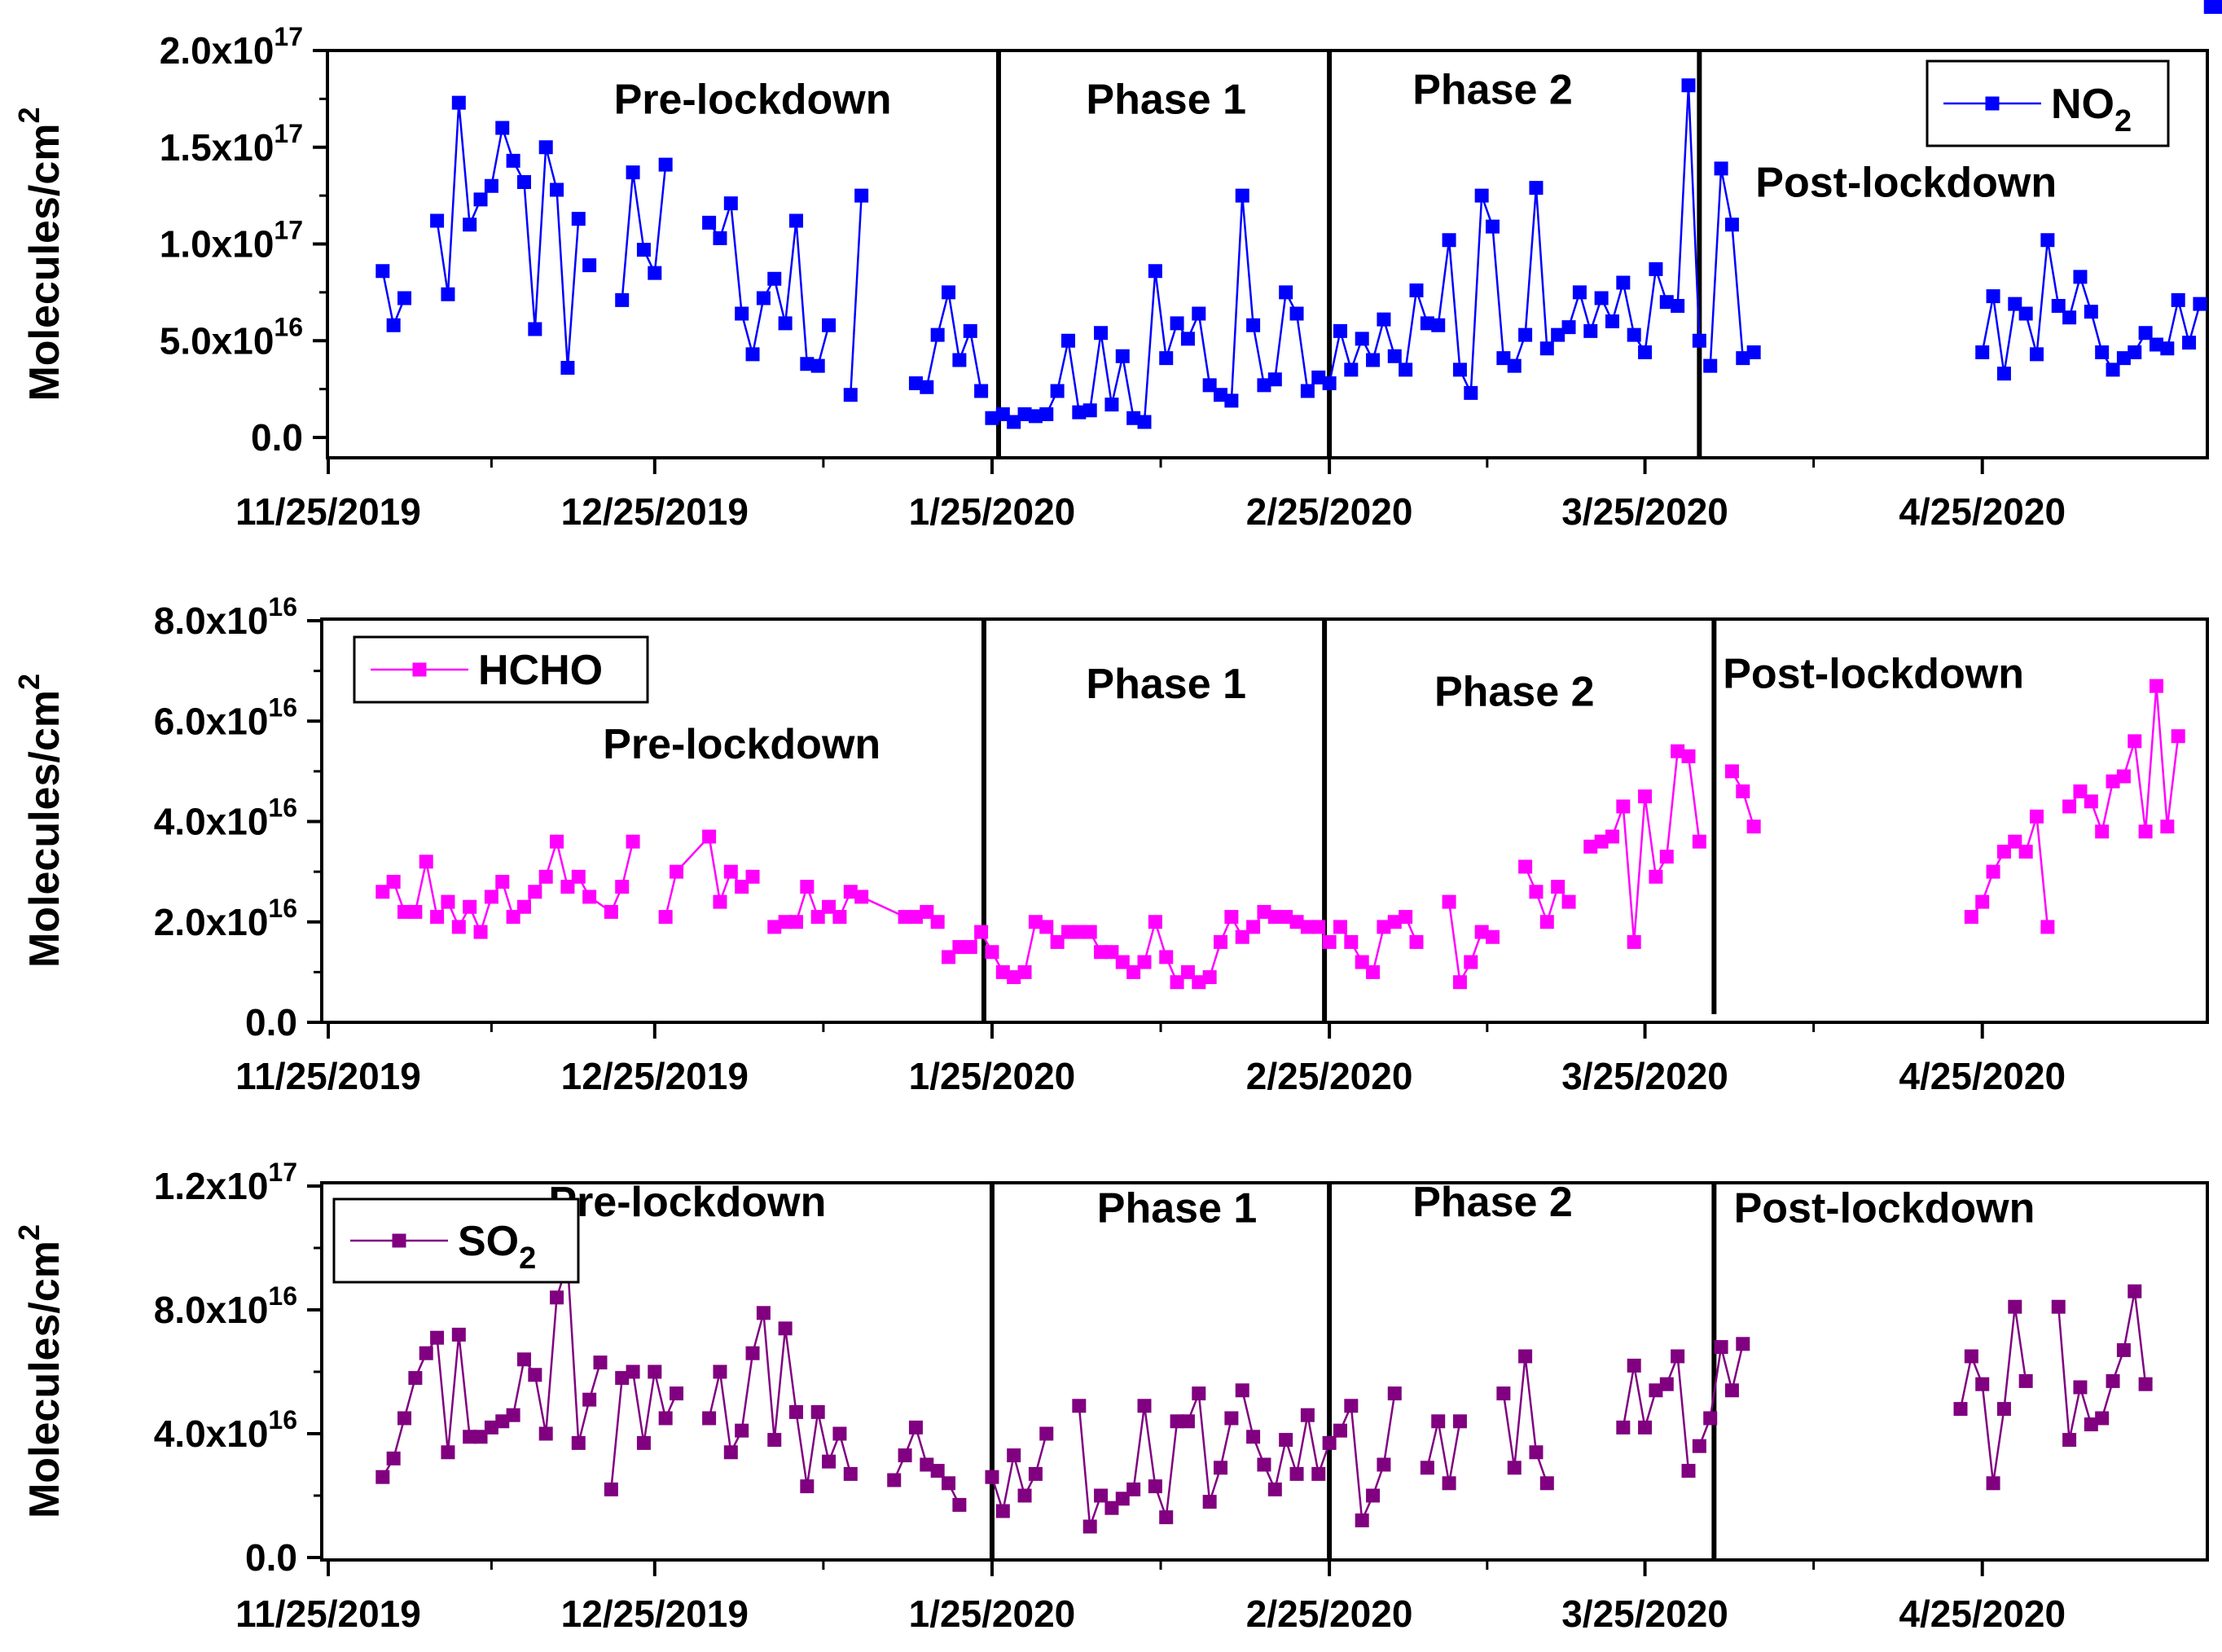 The image size is (2222, 1652). I want to click on y-tick-label: 6.0x10¹⁶, so click(225, 717).